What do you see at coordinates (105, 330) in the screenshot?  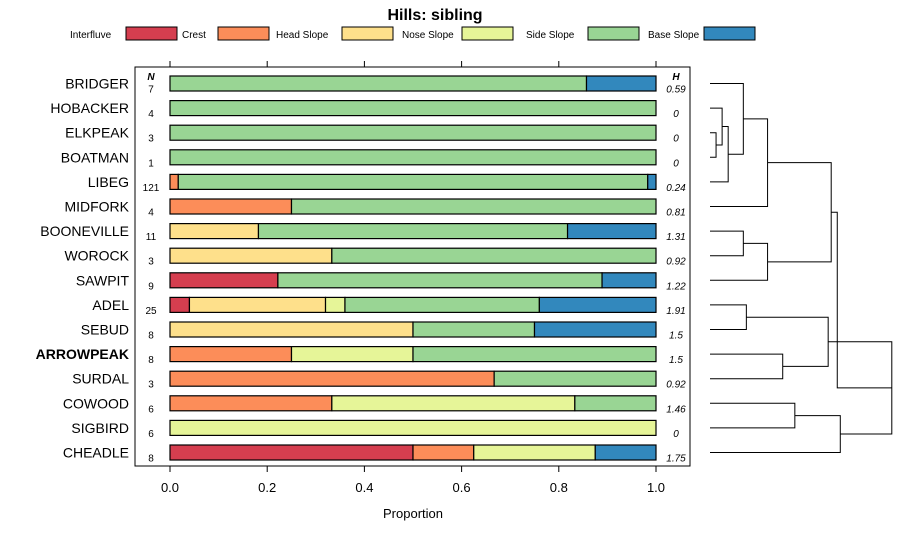 I see `row-label: SEBUD` at bounding box center [105, 330].